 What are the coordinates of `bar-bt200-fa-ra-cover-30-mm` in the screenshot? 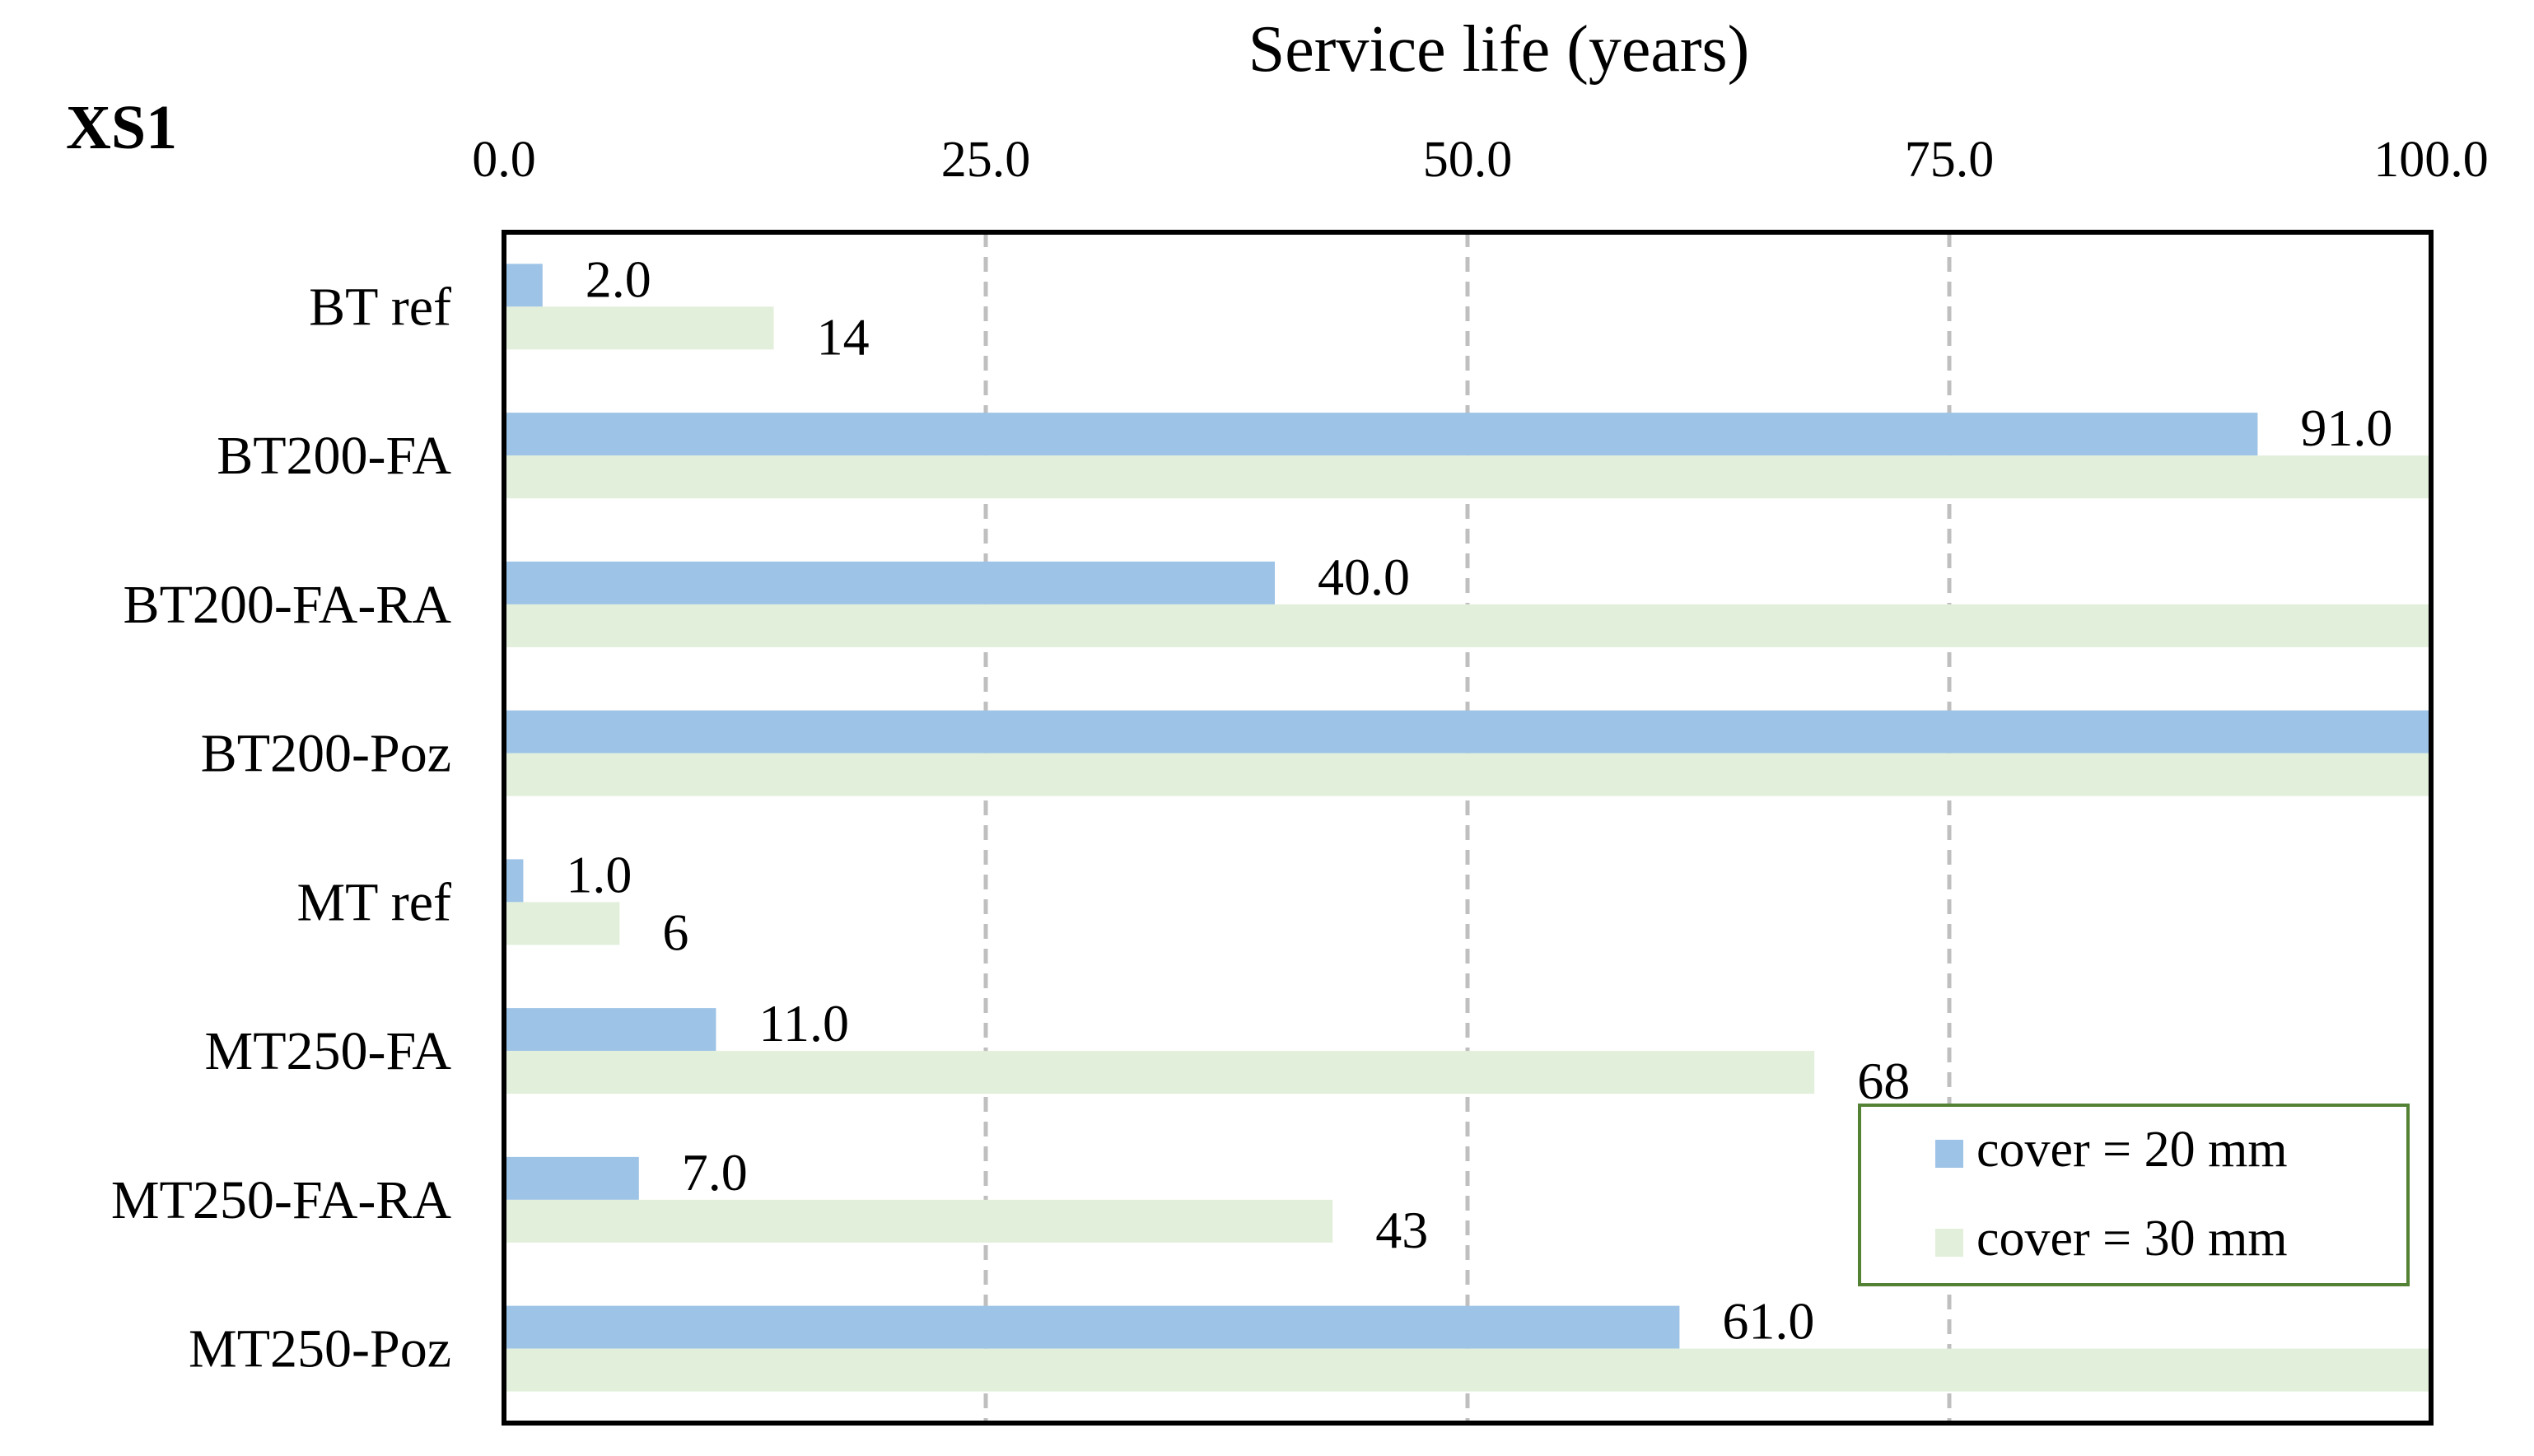 It's located at (1467, 625).